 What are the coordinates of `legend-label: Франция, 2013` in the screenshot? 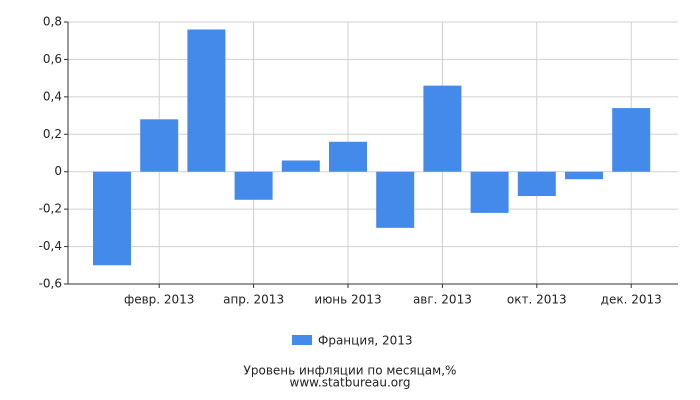 It's located at (365, 341).